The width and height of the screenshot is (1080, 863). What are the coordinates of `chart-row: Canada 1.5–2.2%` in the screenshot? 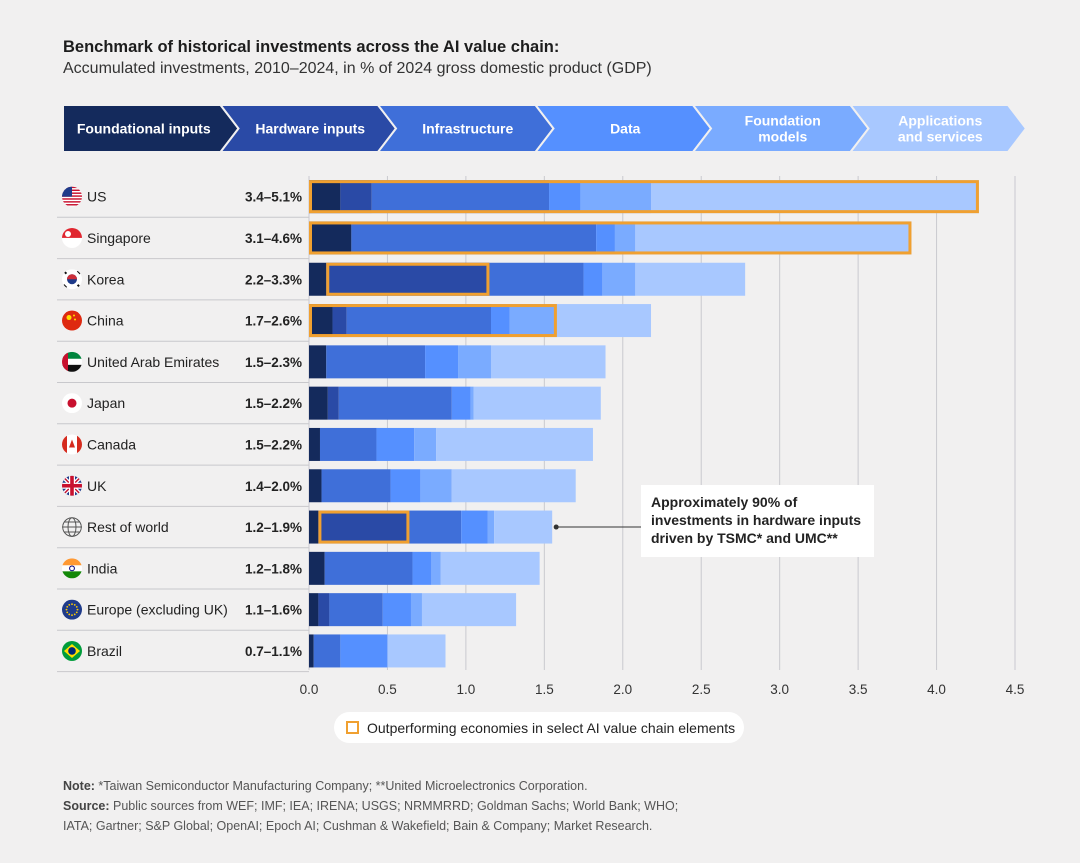 It's located at (327, 444).